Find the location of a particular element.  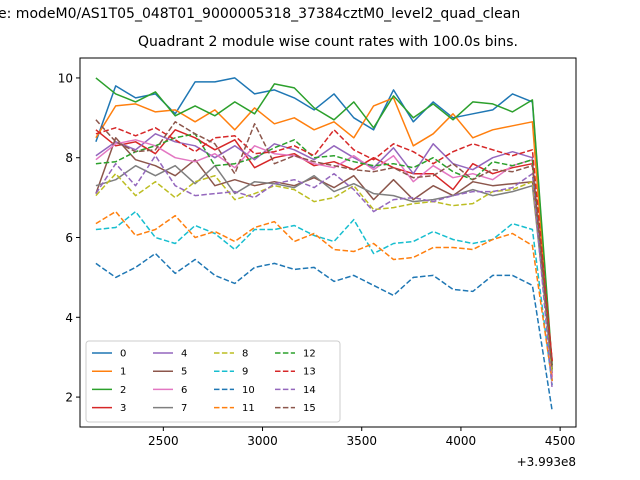

x-tick-label: 2500 is located at coordinates (163, 441).